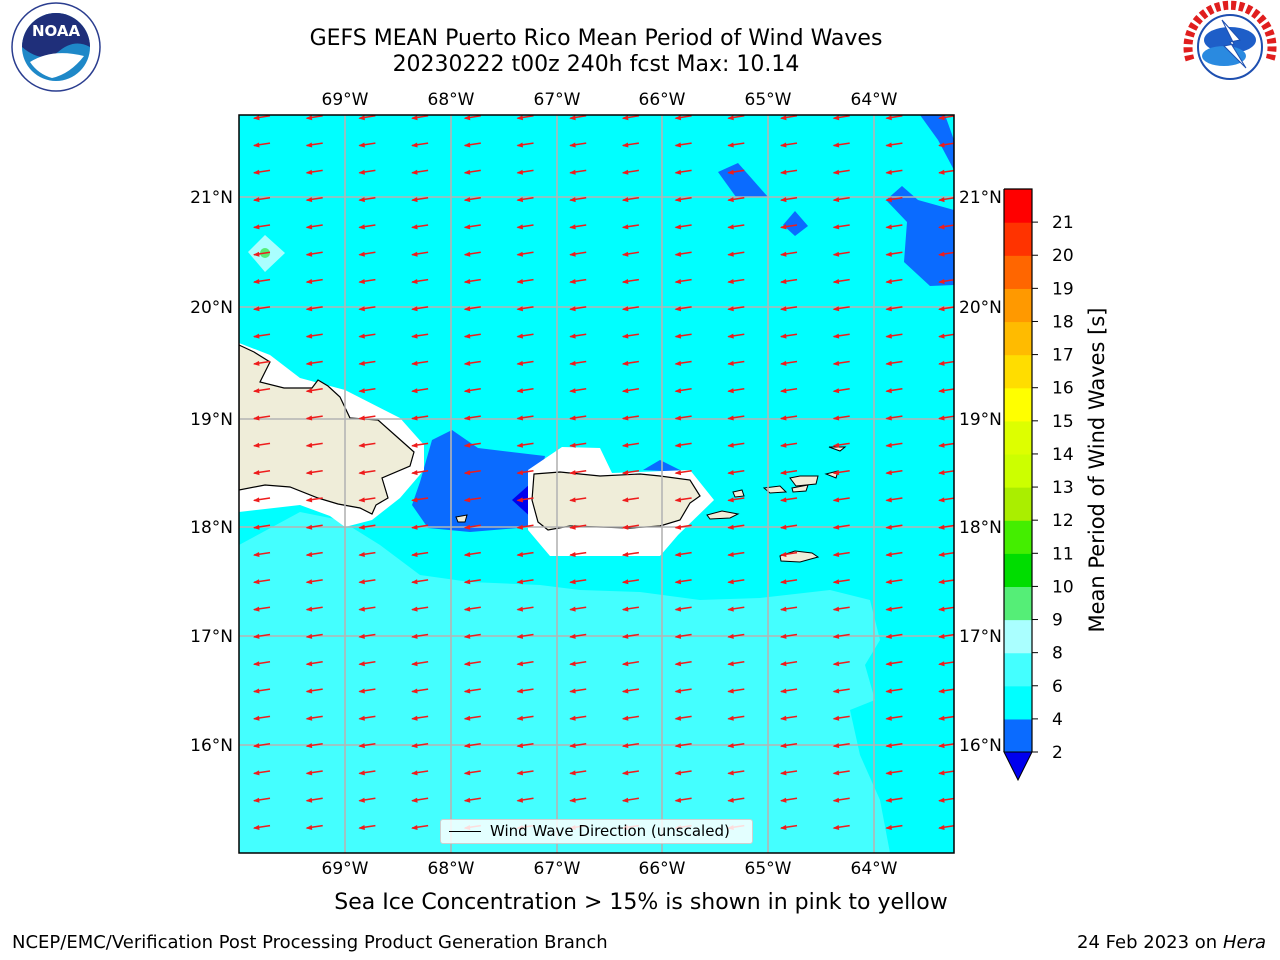 The width and height of the screenshot is (1280, 960). Describe the element at coordinates (1057, 753) in the screenshot. I see `colorbar-tick-label: 2` at that location.